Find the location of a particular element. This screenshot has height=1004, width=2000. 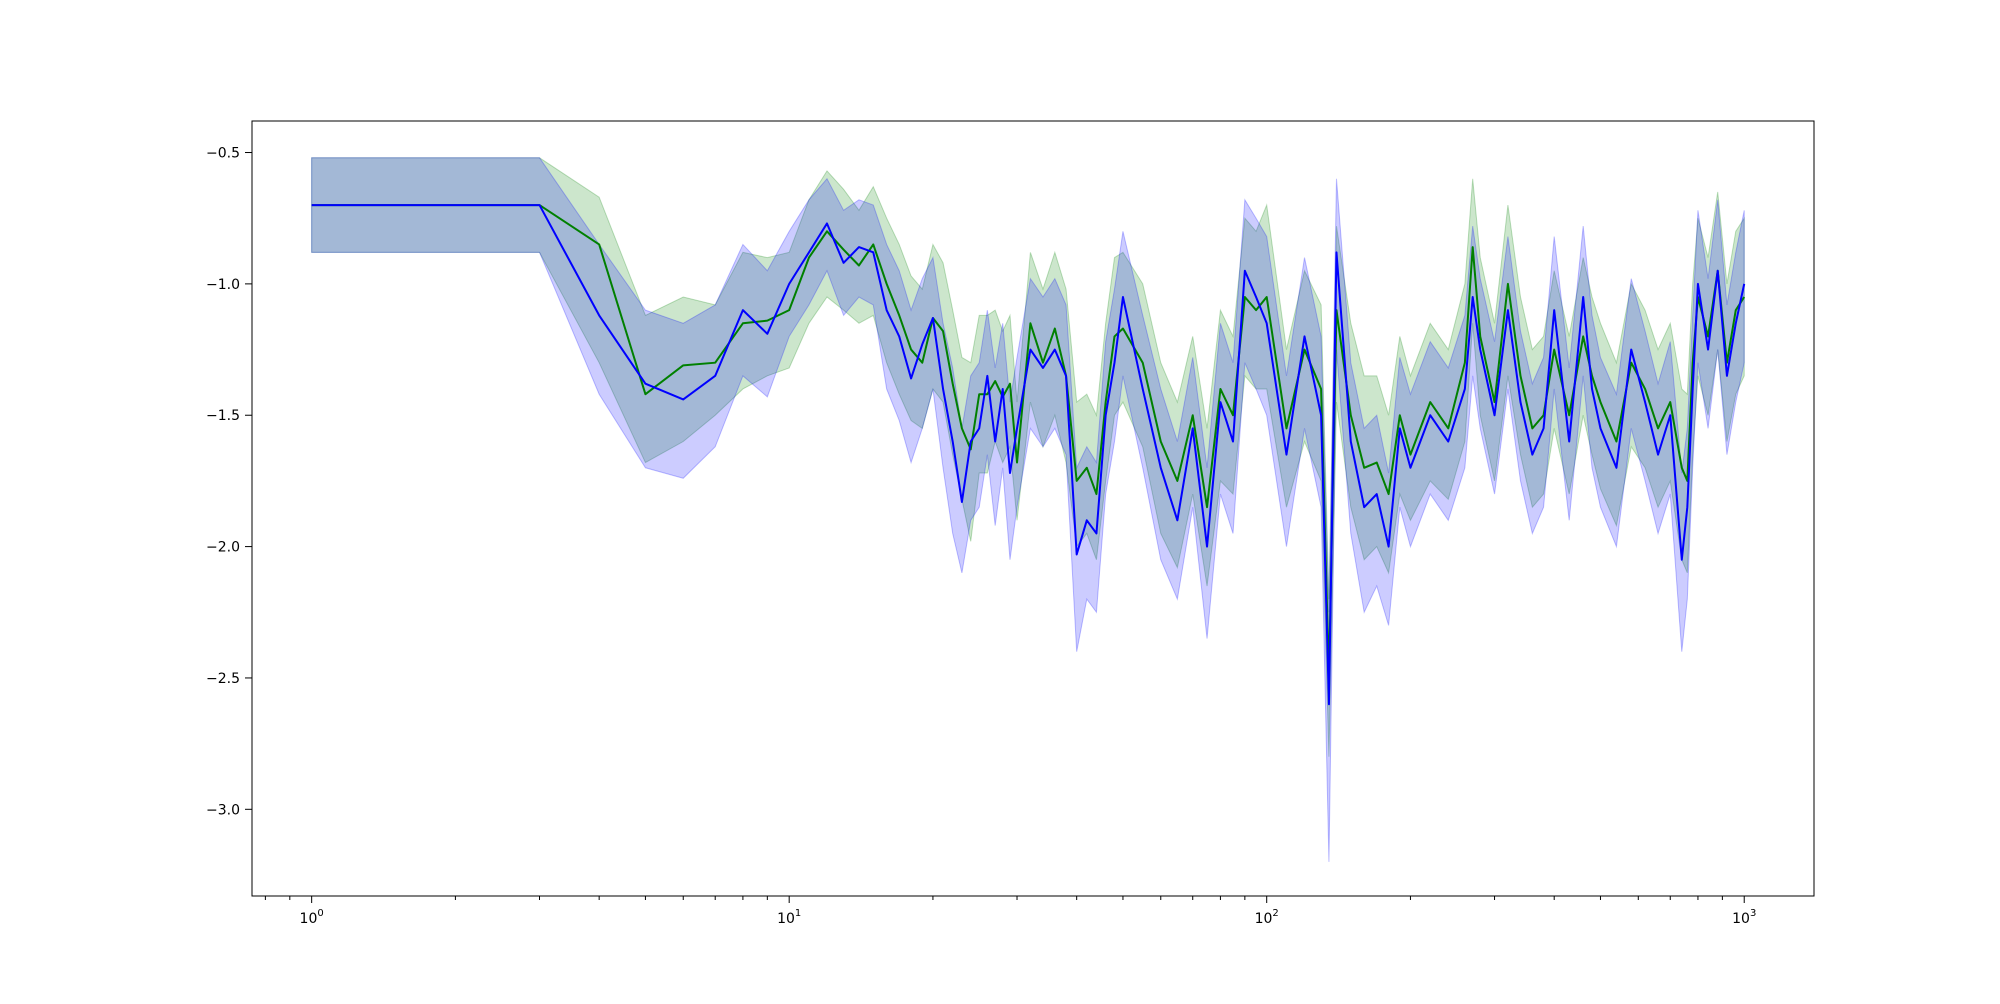

x-tick-label: 10⁰ is located at coordinates (312, 917).